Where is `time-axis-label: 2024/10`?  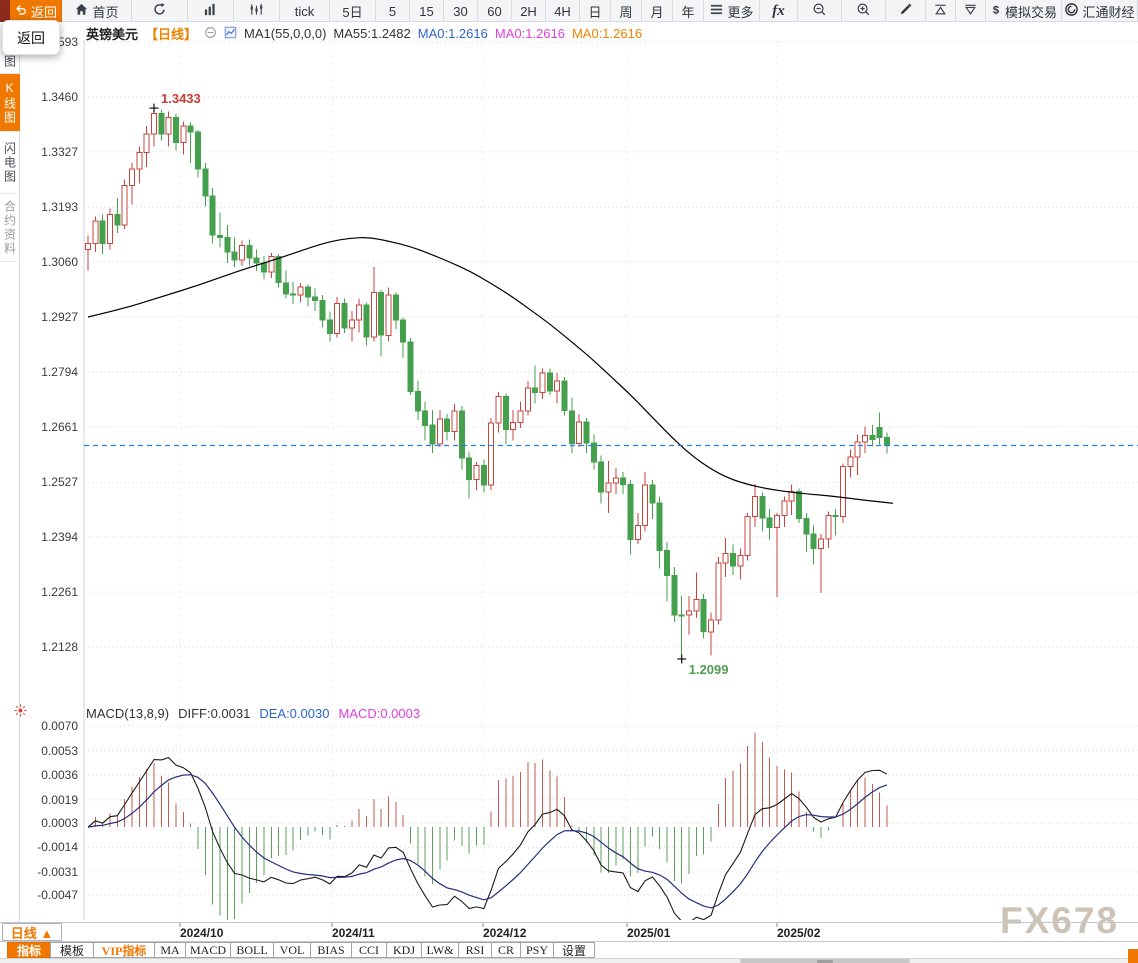
time-axis-label: 2024/10 is located at coordinates (202, 933).